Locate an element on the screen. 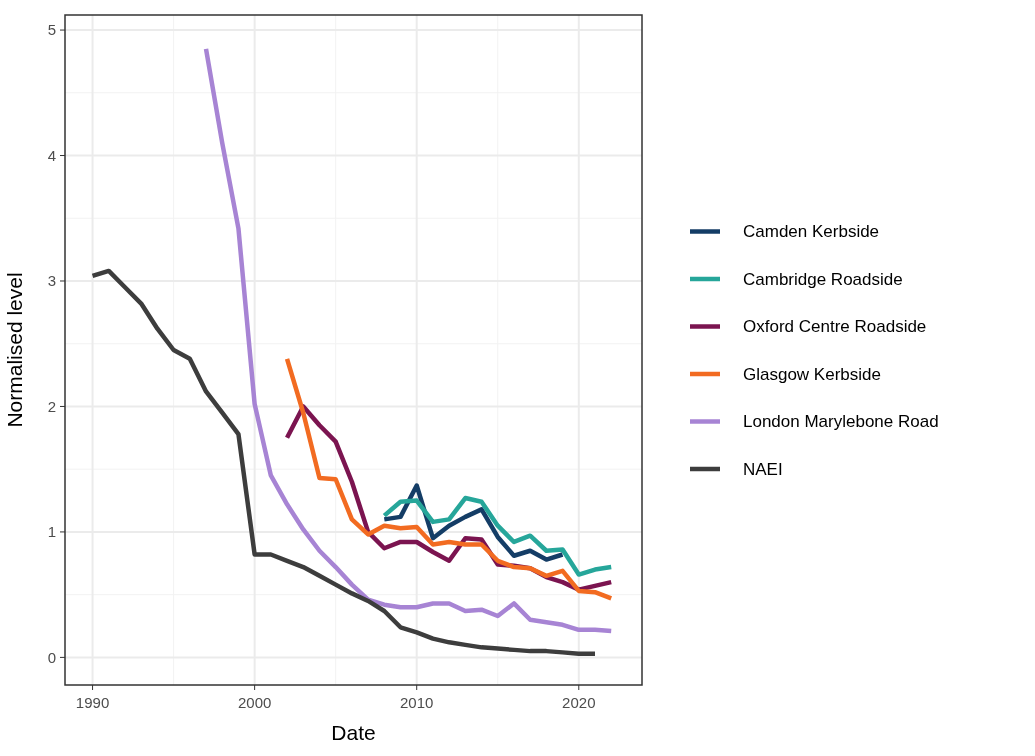 The width and height of the screenshot is (1035, 756). legend-label: NAEI is located at coordinates (763, 469).